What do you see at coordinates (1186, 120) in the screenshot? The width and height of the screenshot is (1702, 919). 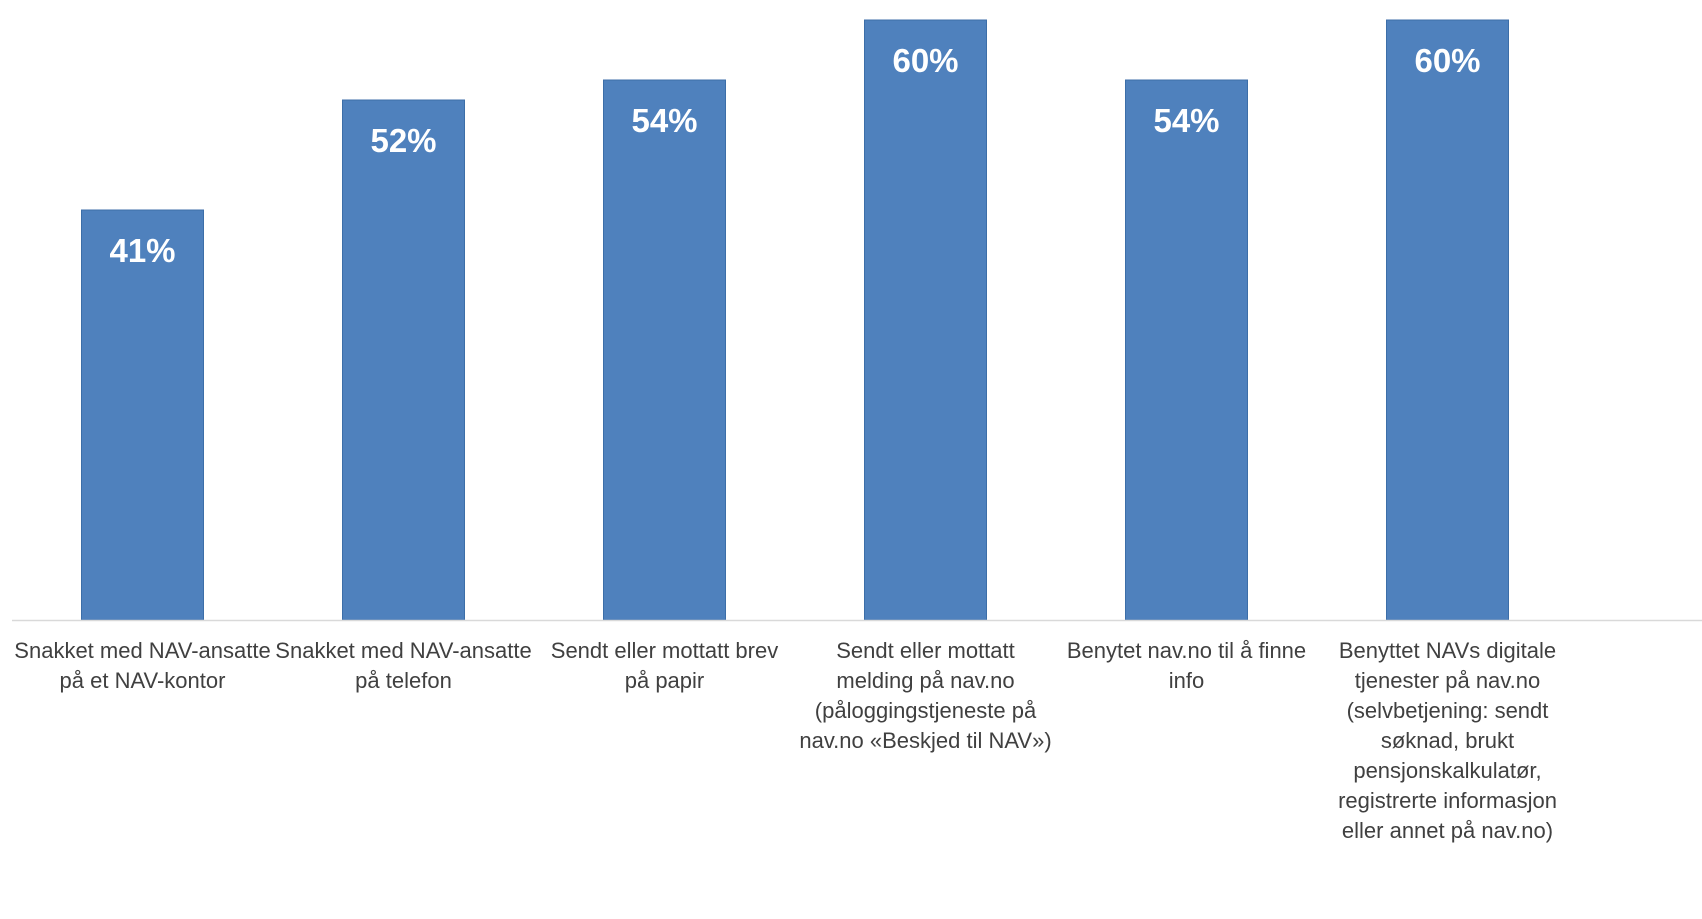 I see `value-label-5: 54%` at bounding box center [1186, 120].